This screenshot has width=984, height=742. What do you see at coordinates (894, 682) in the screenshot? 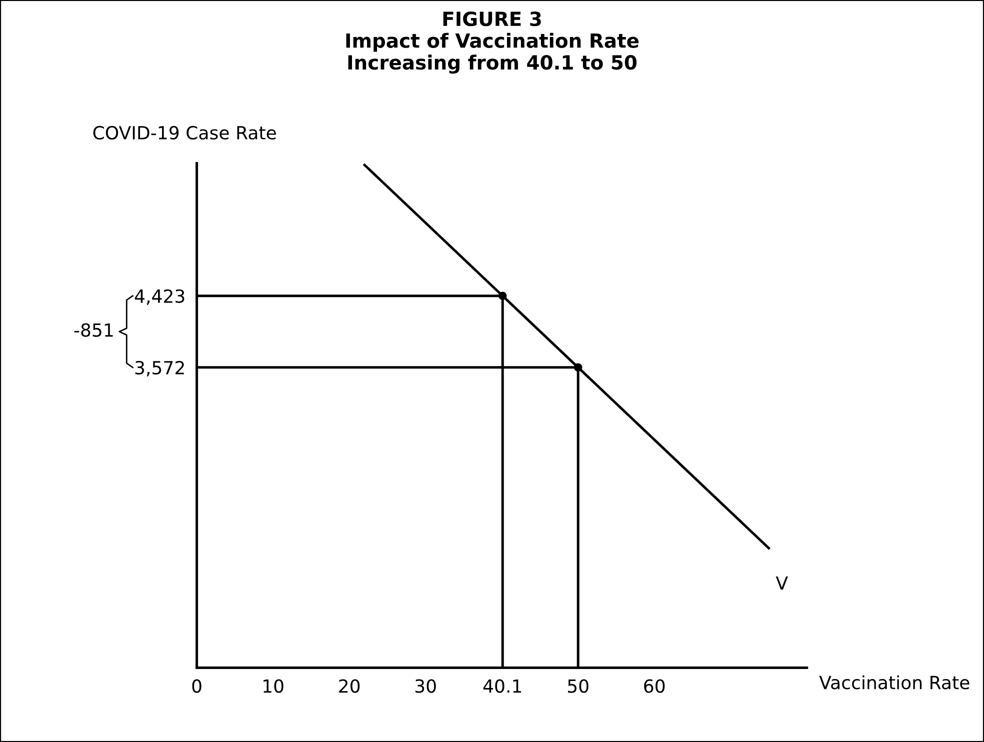
I see `x-axis-title: Vaccination Rate` at bounding box center [894, 682].